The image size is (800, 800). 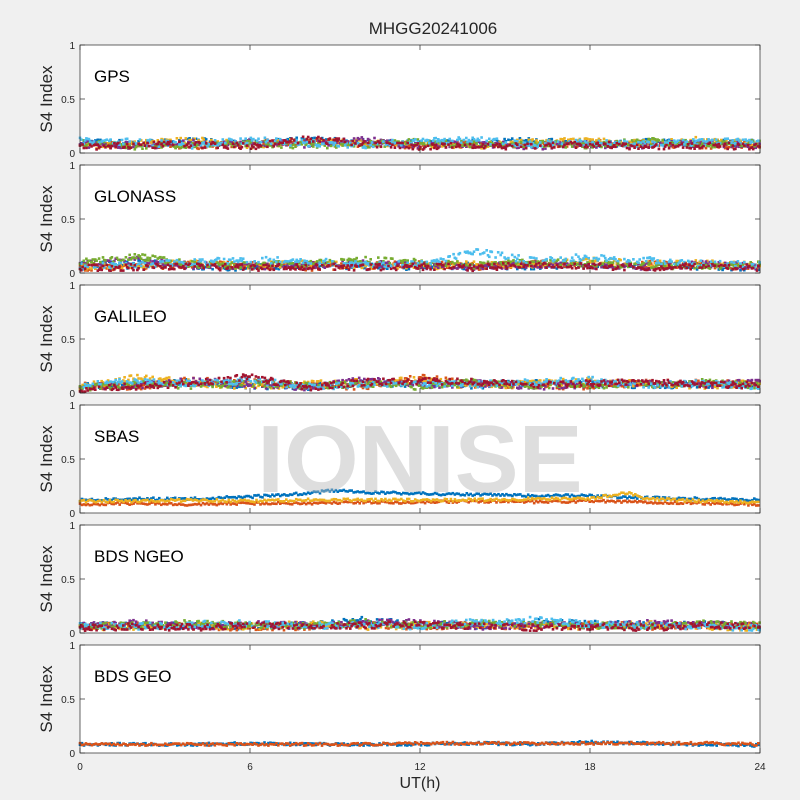 I want to click on y-tick-label: 1, so click(x=72, y=46).